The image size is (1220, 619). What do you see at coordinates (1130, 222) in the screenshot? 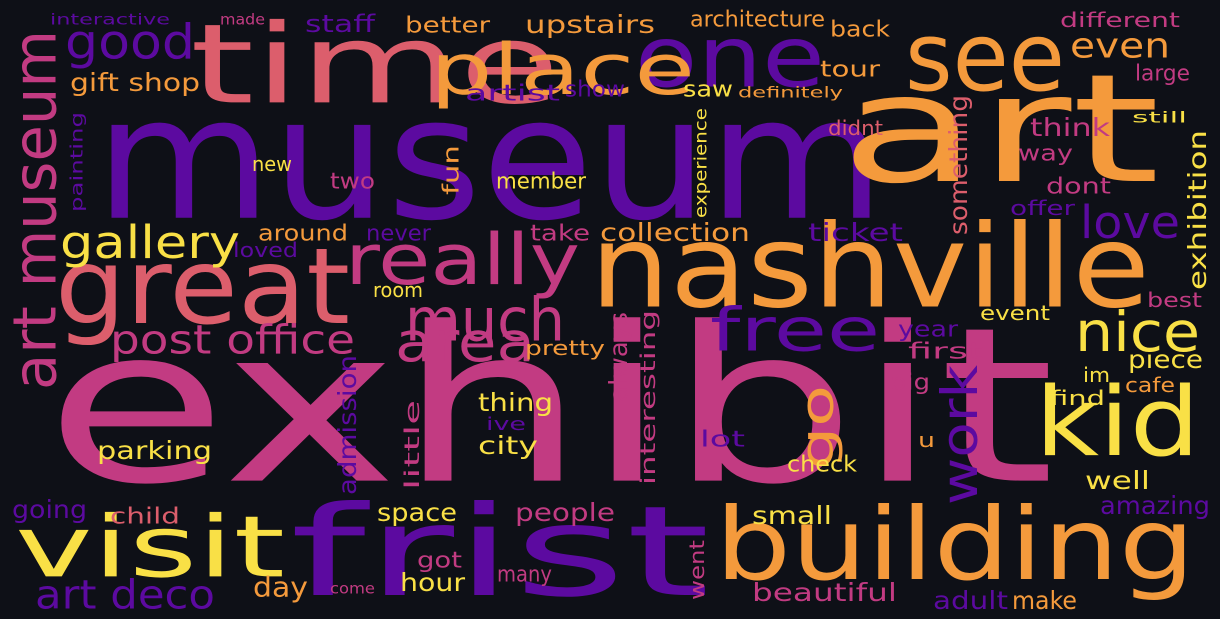
I see `word-love: love` at bounding box center [1130, 222].